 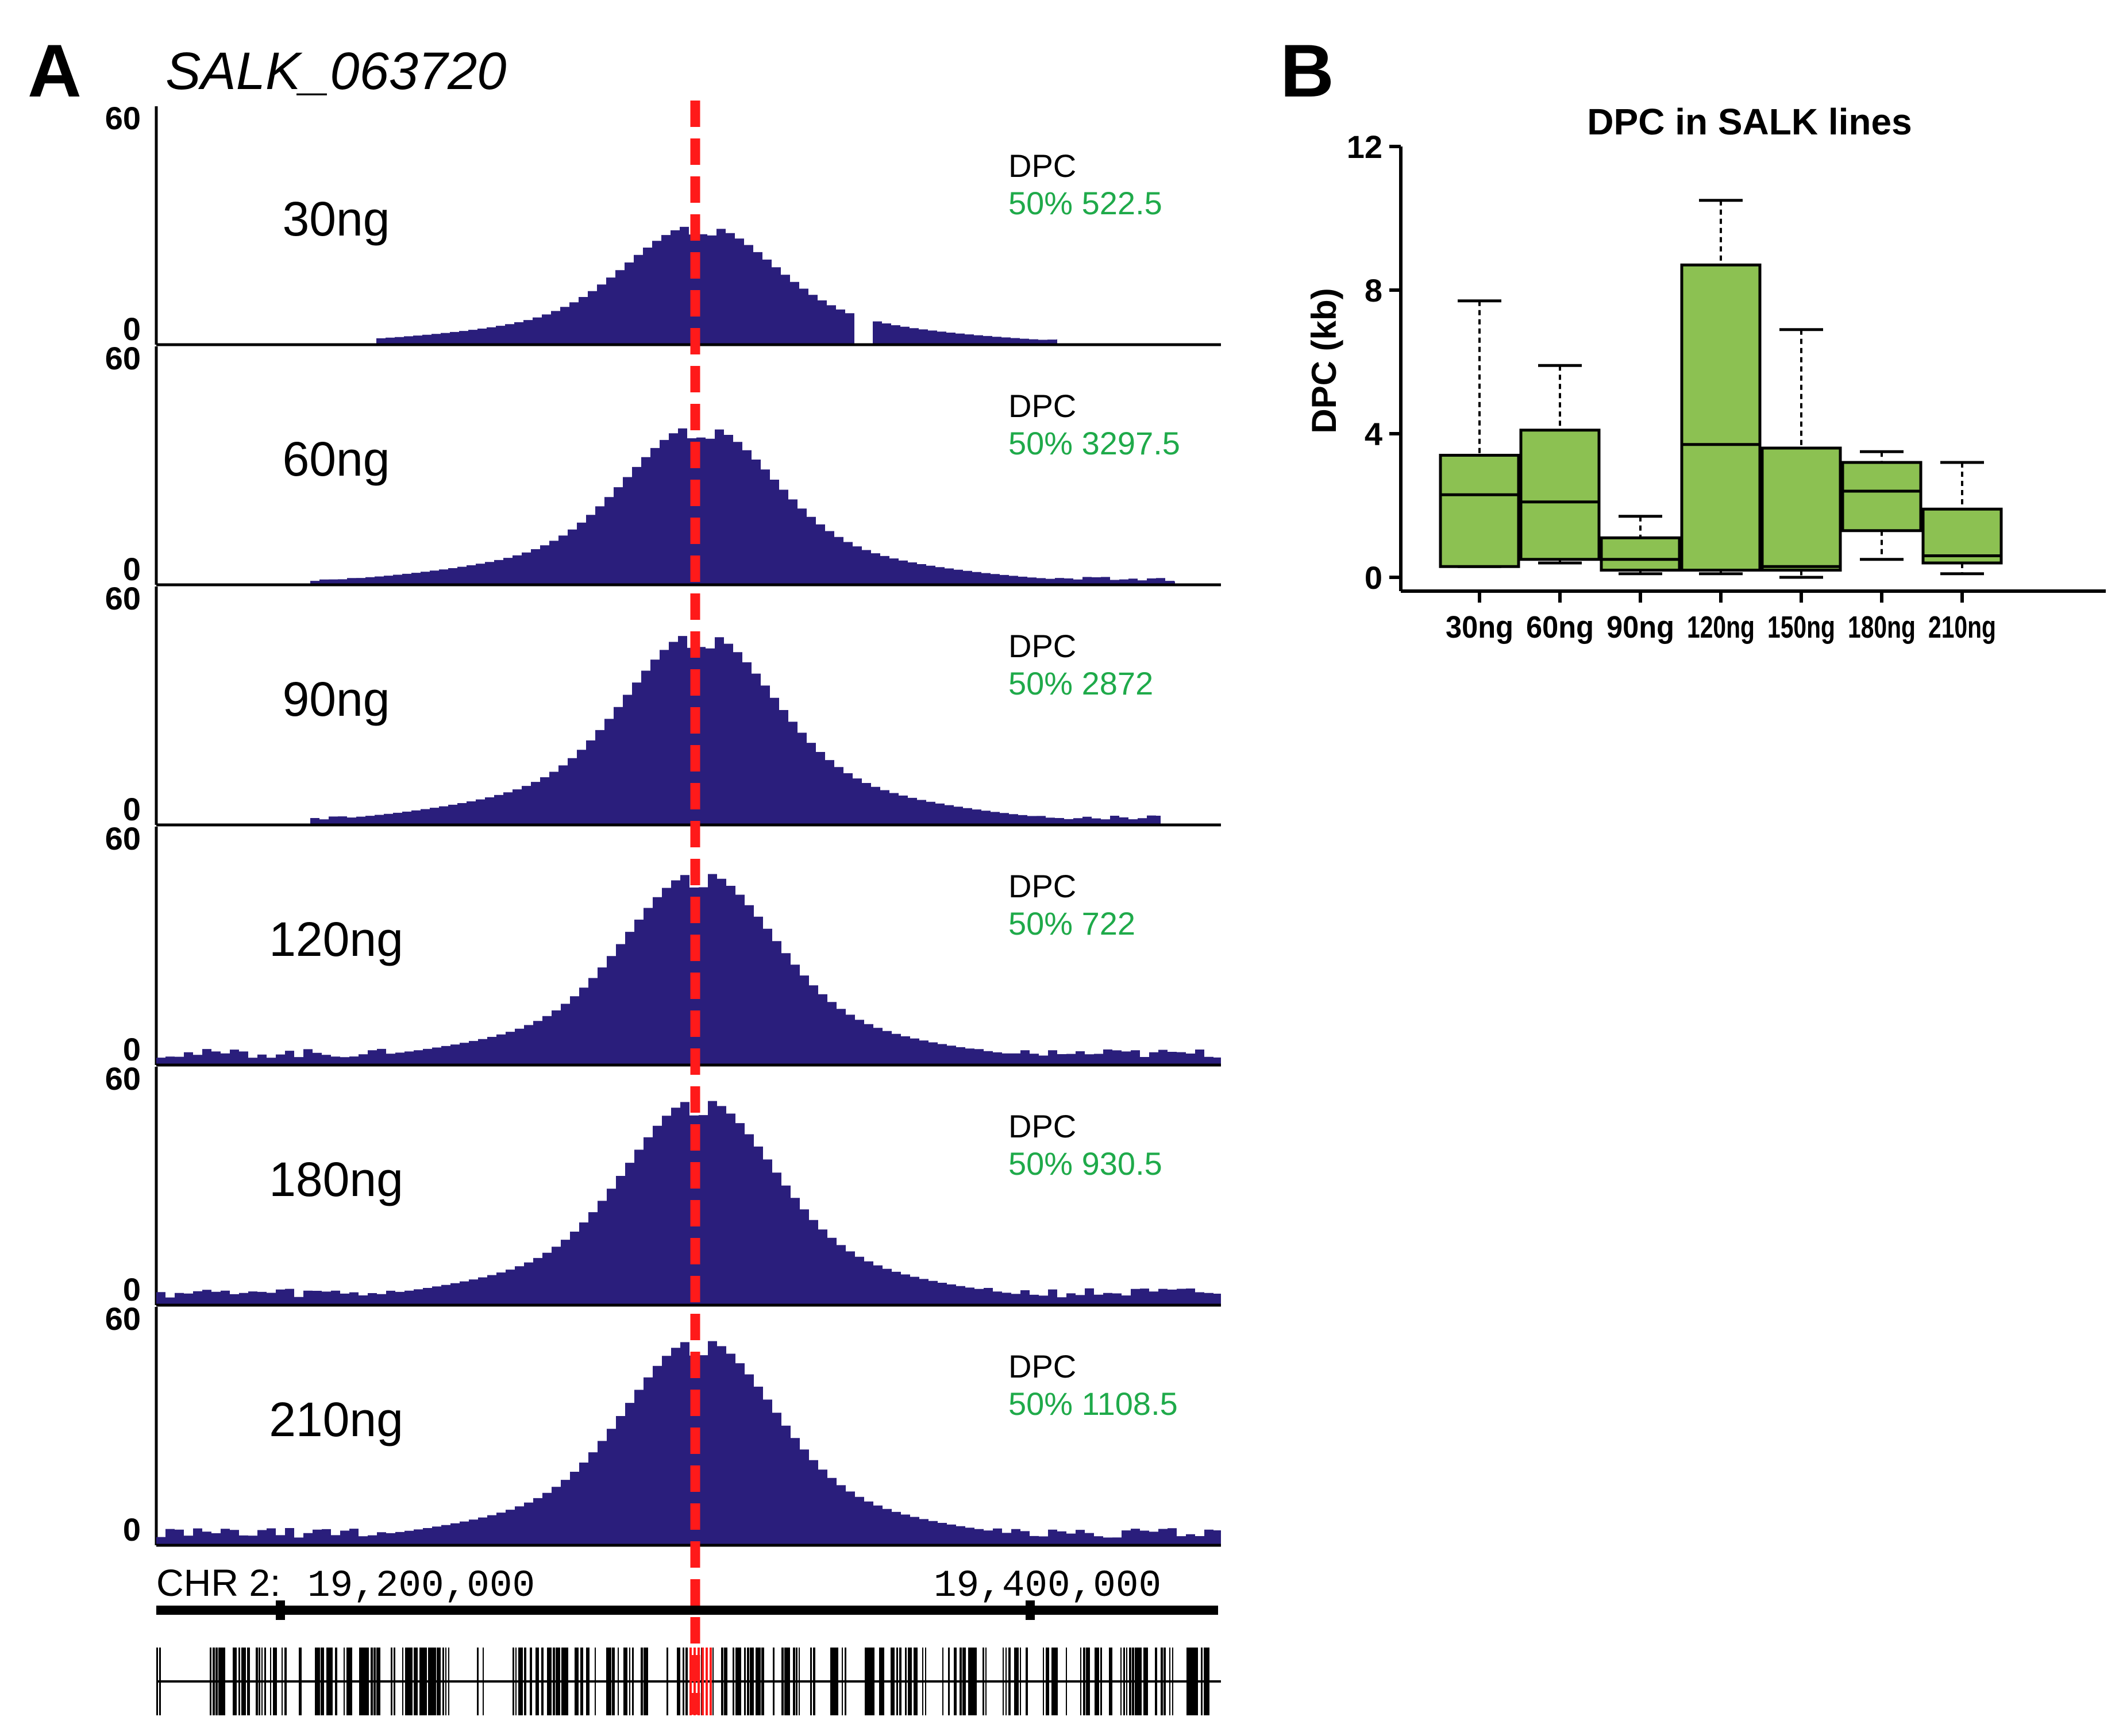 I want to click on ruler-tick-right, so click(x=1030, y=1610).